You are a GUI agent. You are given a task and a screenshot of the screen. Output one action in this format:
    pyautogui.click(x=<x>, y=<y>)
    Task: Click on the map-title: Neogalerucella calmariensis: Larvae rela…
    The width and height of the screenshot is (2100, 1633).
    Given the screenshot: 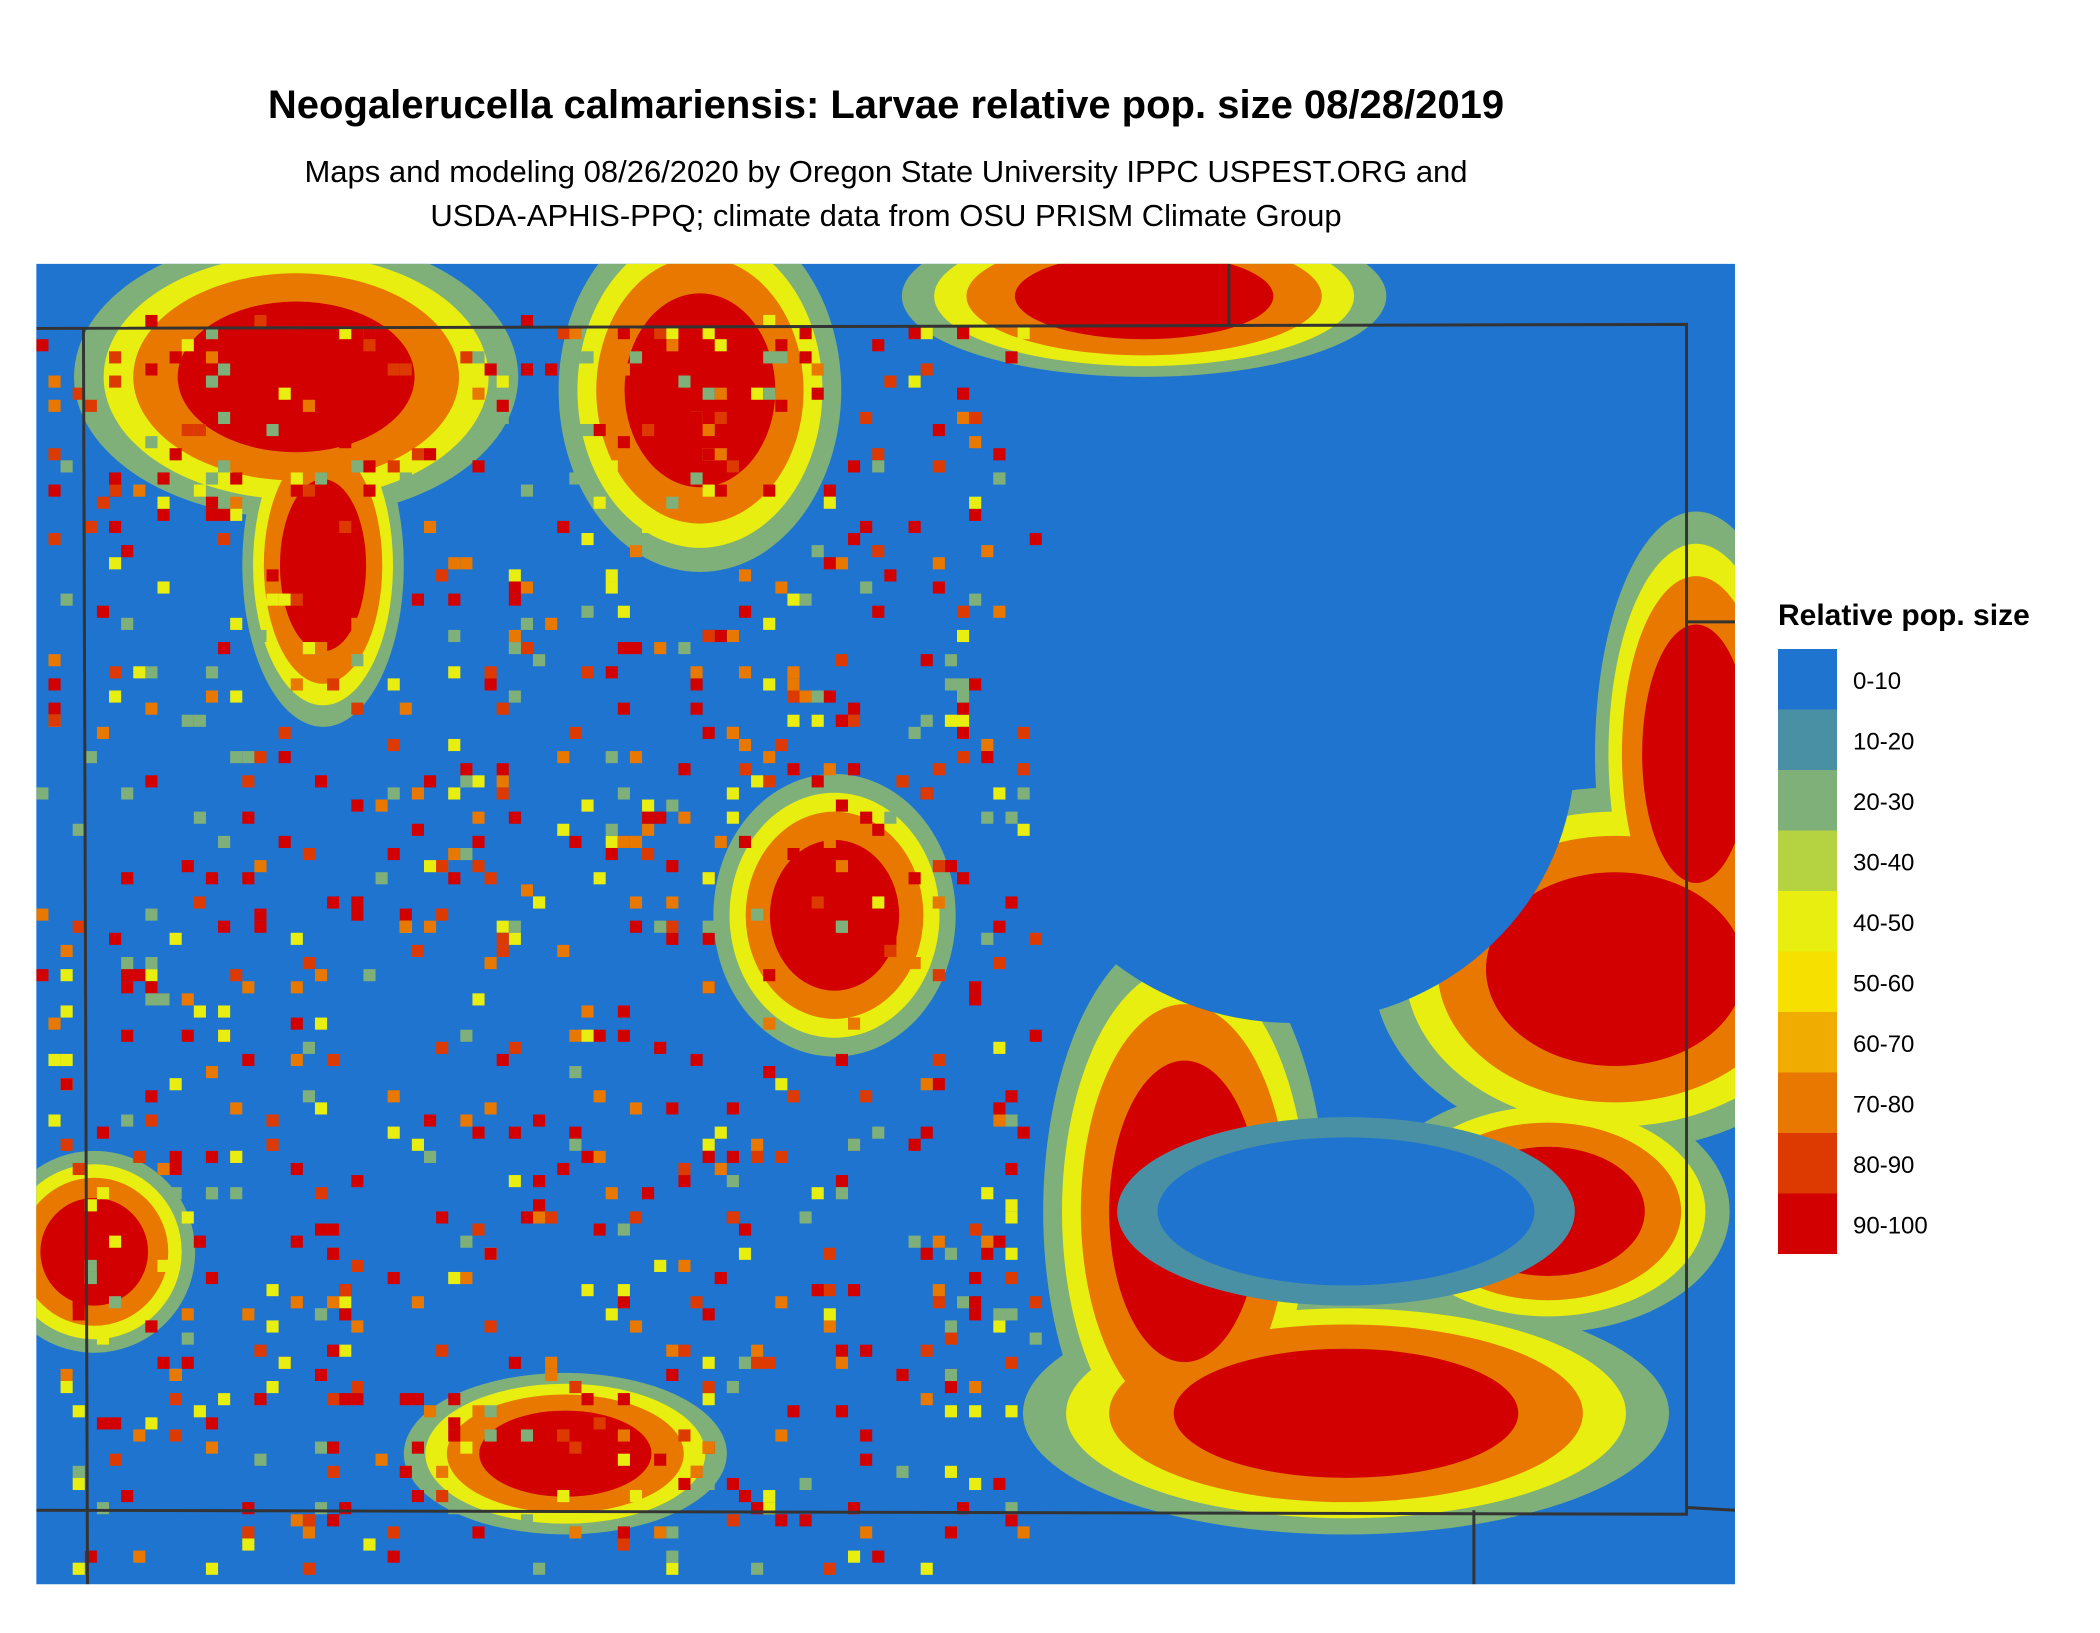 What is the action you would take?
    pyautogui.click(x=886, y=105)
    